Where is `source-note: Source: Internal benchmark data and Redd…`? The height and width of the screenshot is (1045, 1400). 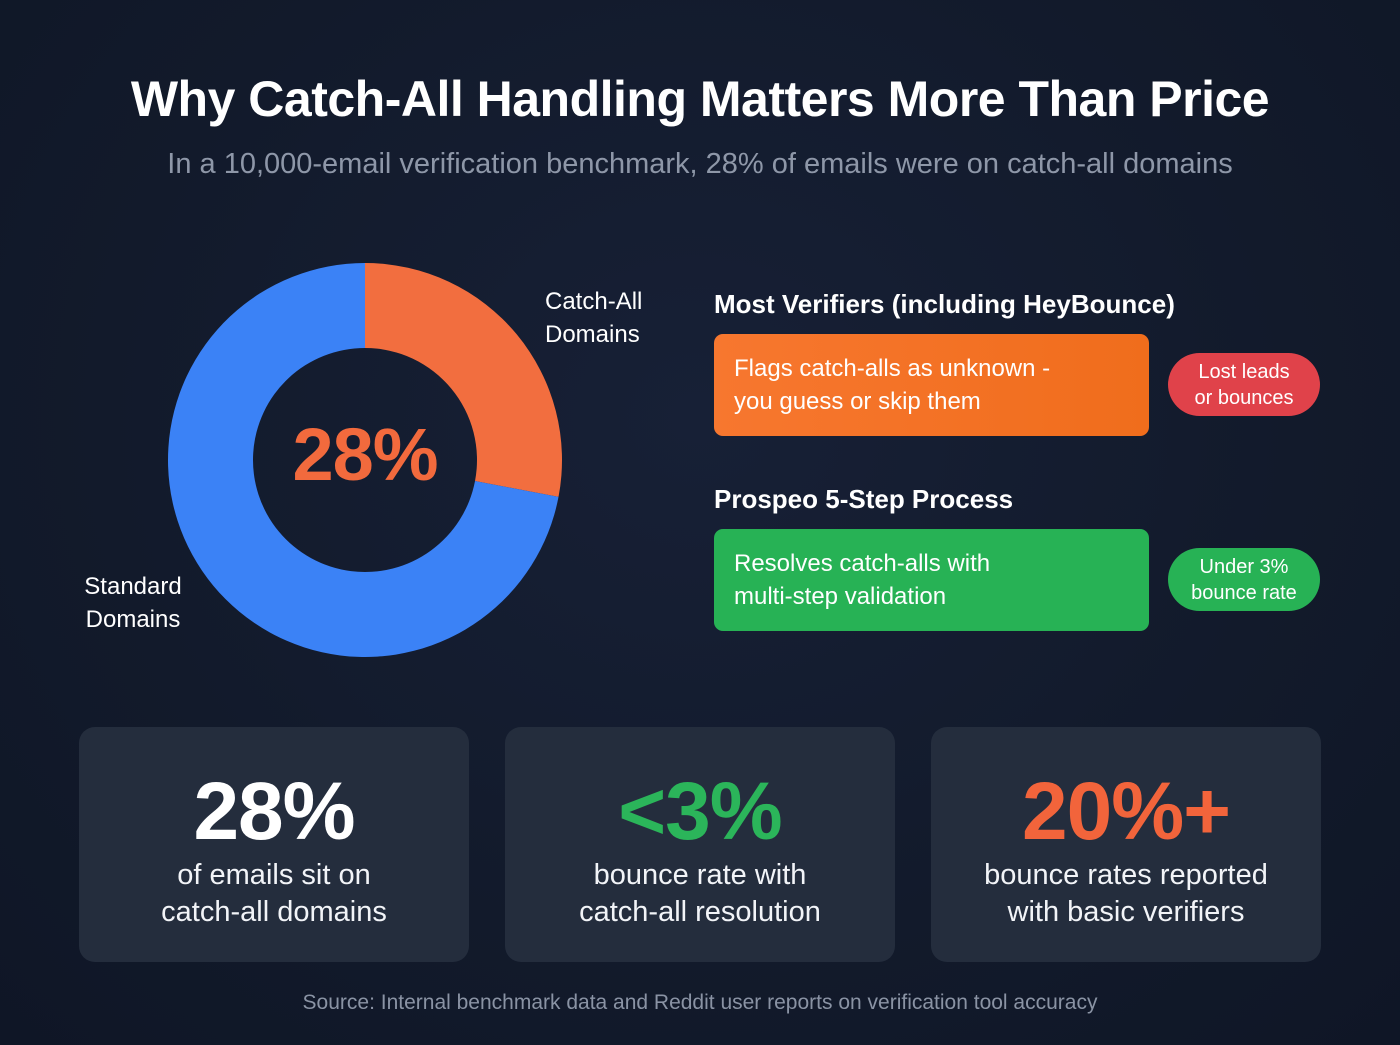 source-note: Source: Internal benchmark data and Redd… is located at coordinates (700, 1002).